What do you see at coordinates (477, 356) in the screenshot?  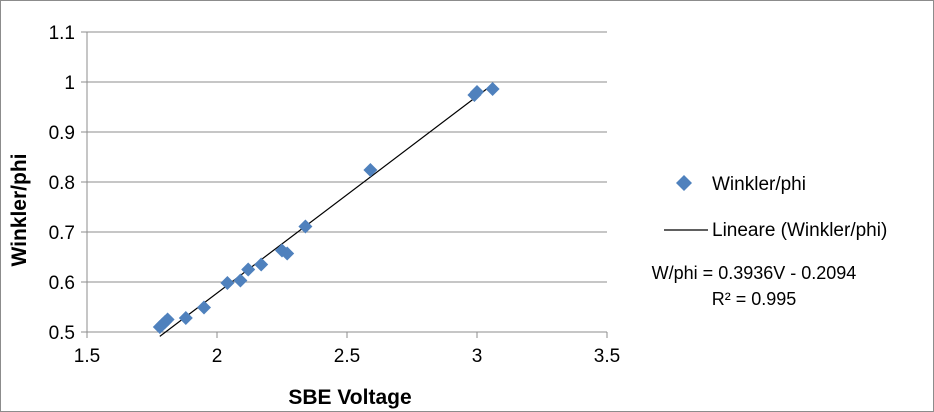 I see `x-tick-label: 3` at bounding box center [477, 356].